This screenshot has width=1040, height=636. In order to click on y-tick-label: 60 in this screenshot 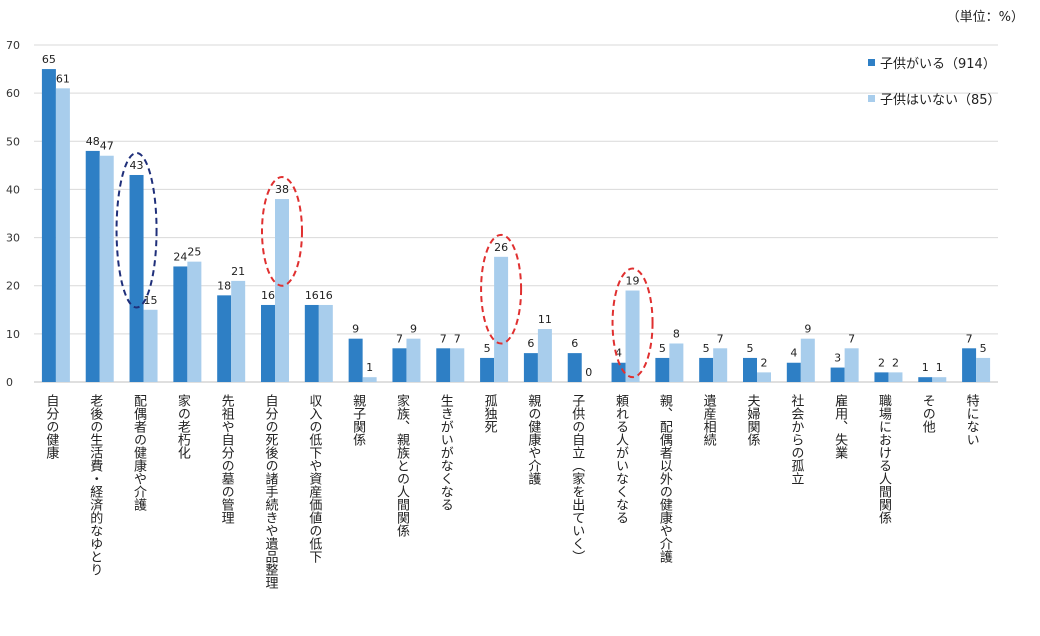, I will do `click(13, 93)`.